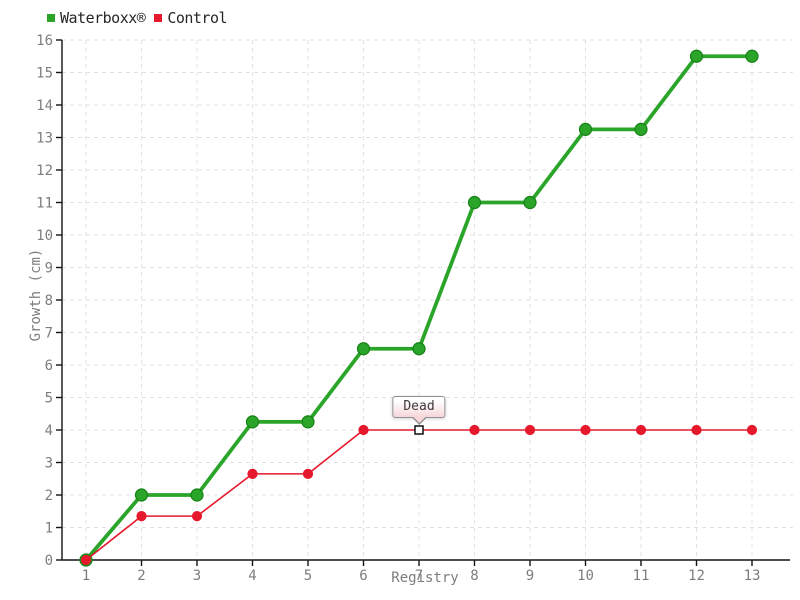 The height and width of the screenshot is (600, 800). Describe the element at coordinates (44, 74) in the screenshot. I see `svg-text: 15` at that location.